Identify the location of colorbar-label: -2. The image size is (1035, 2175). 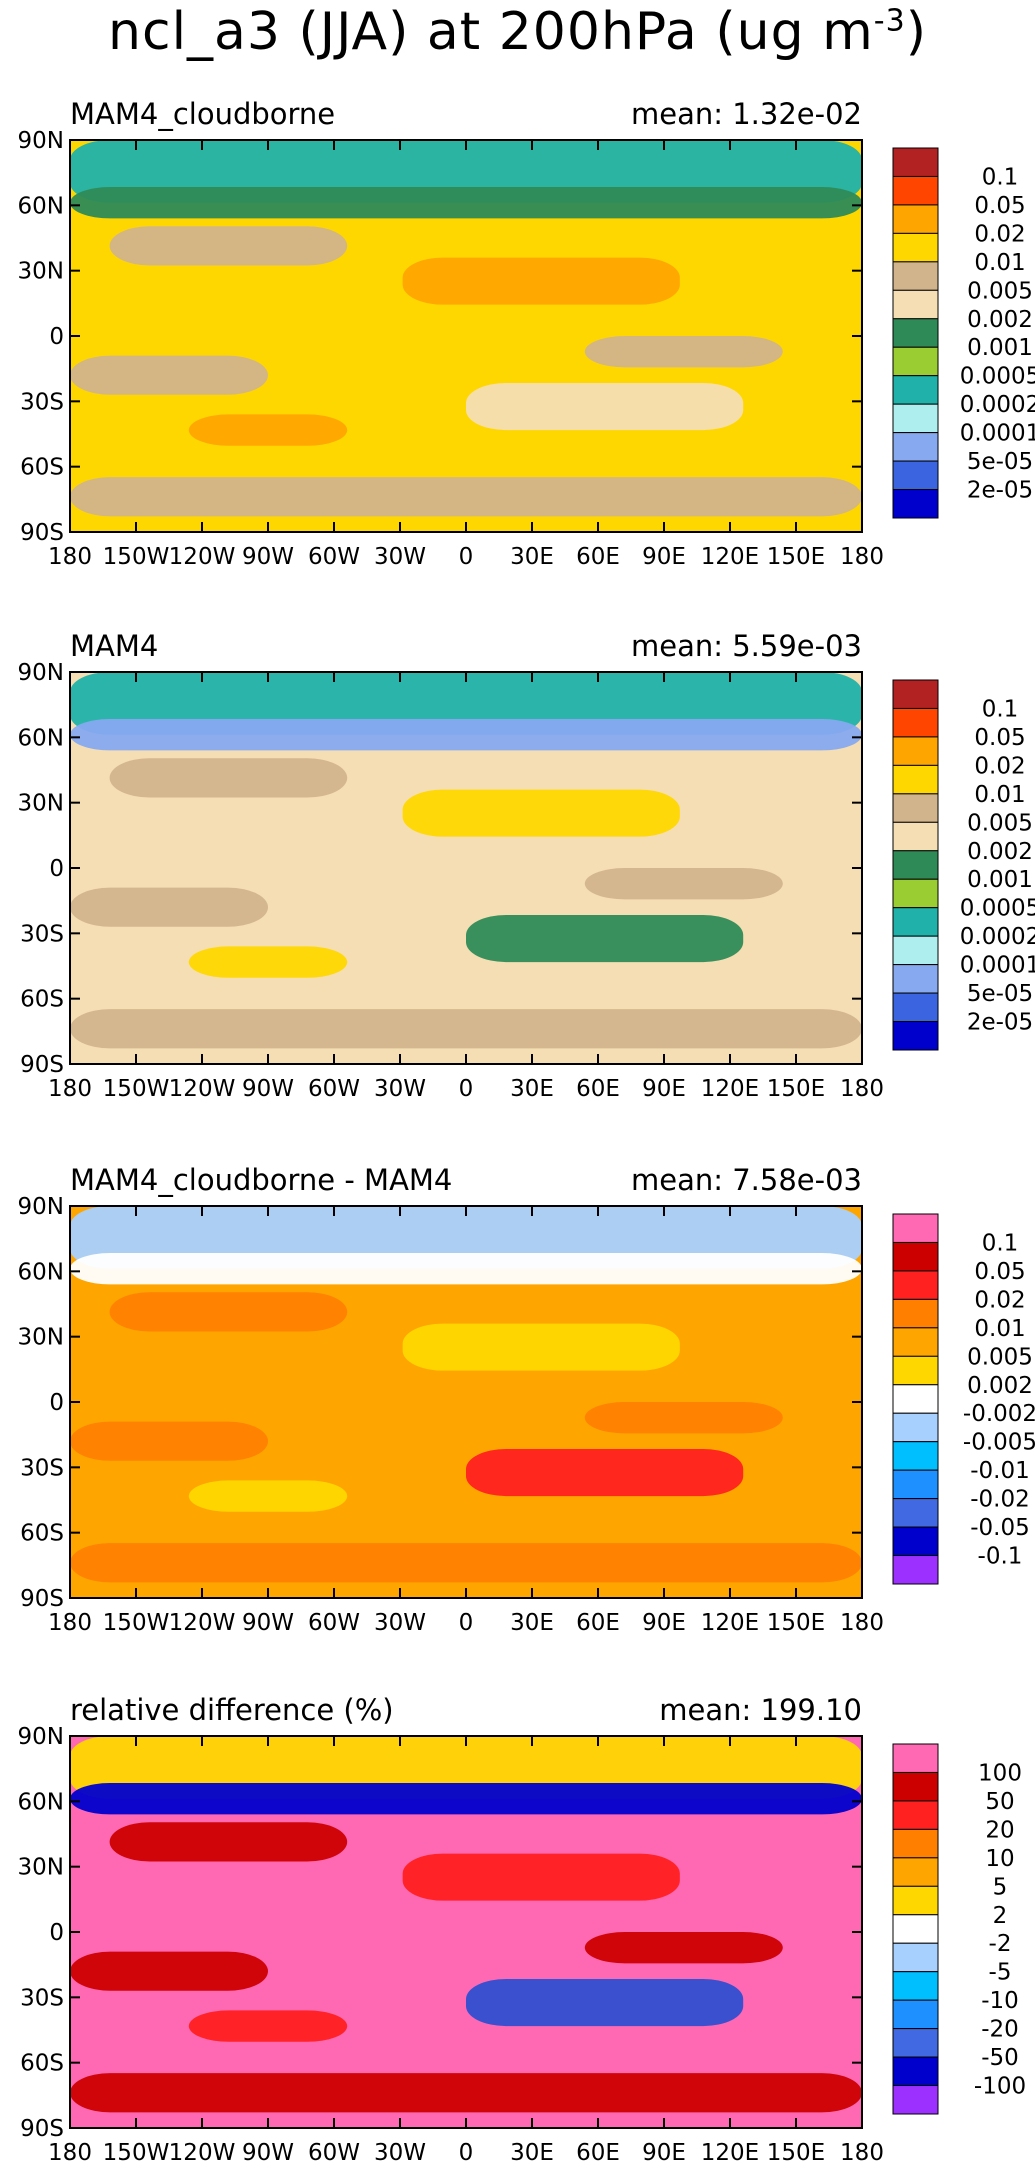
(1000, 1944).